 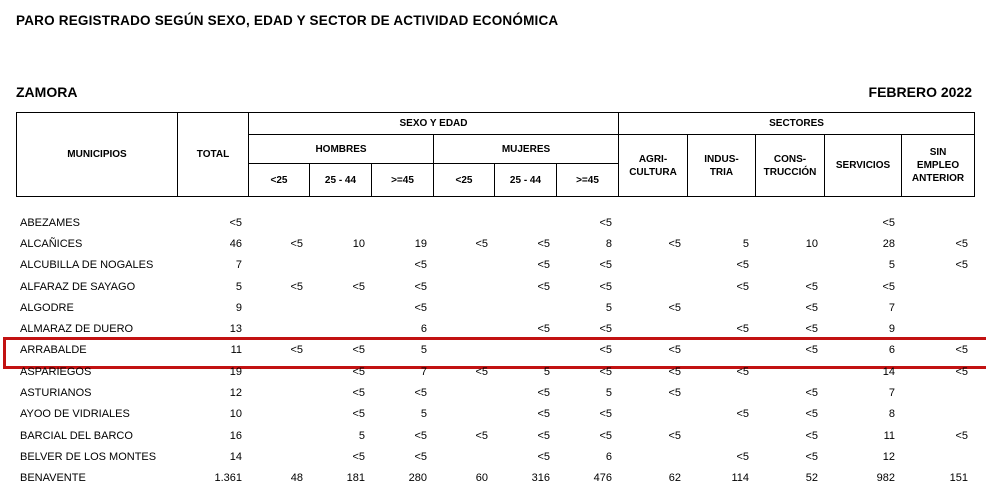 What do you see at coordinates (53, 478) in the screenshot?
I see `municipality-name: BENAVENTE` at bounding box center [53, 478].